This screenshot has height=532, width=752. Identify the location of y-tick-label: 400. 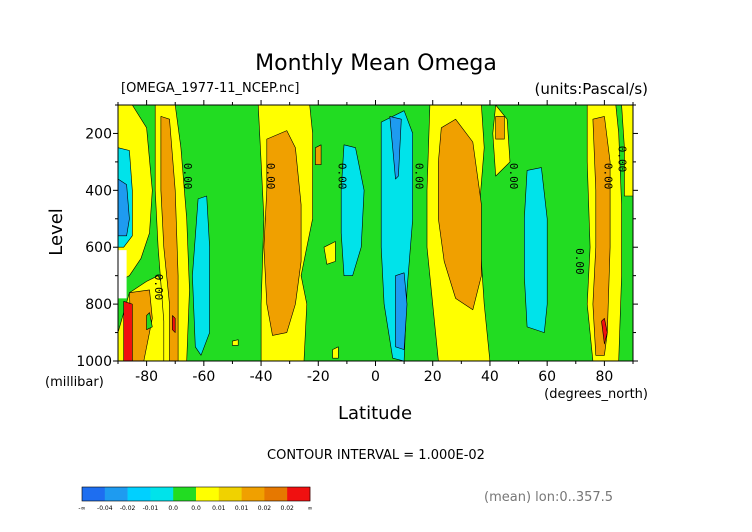
(98, 191).